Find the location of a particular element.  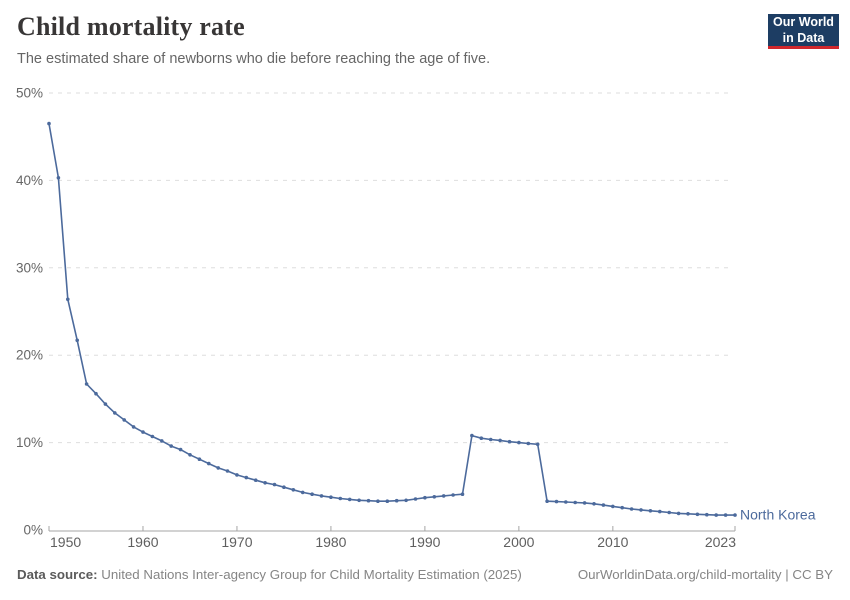

data-point-1995 is located at coordinates (472, 435).